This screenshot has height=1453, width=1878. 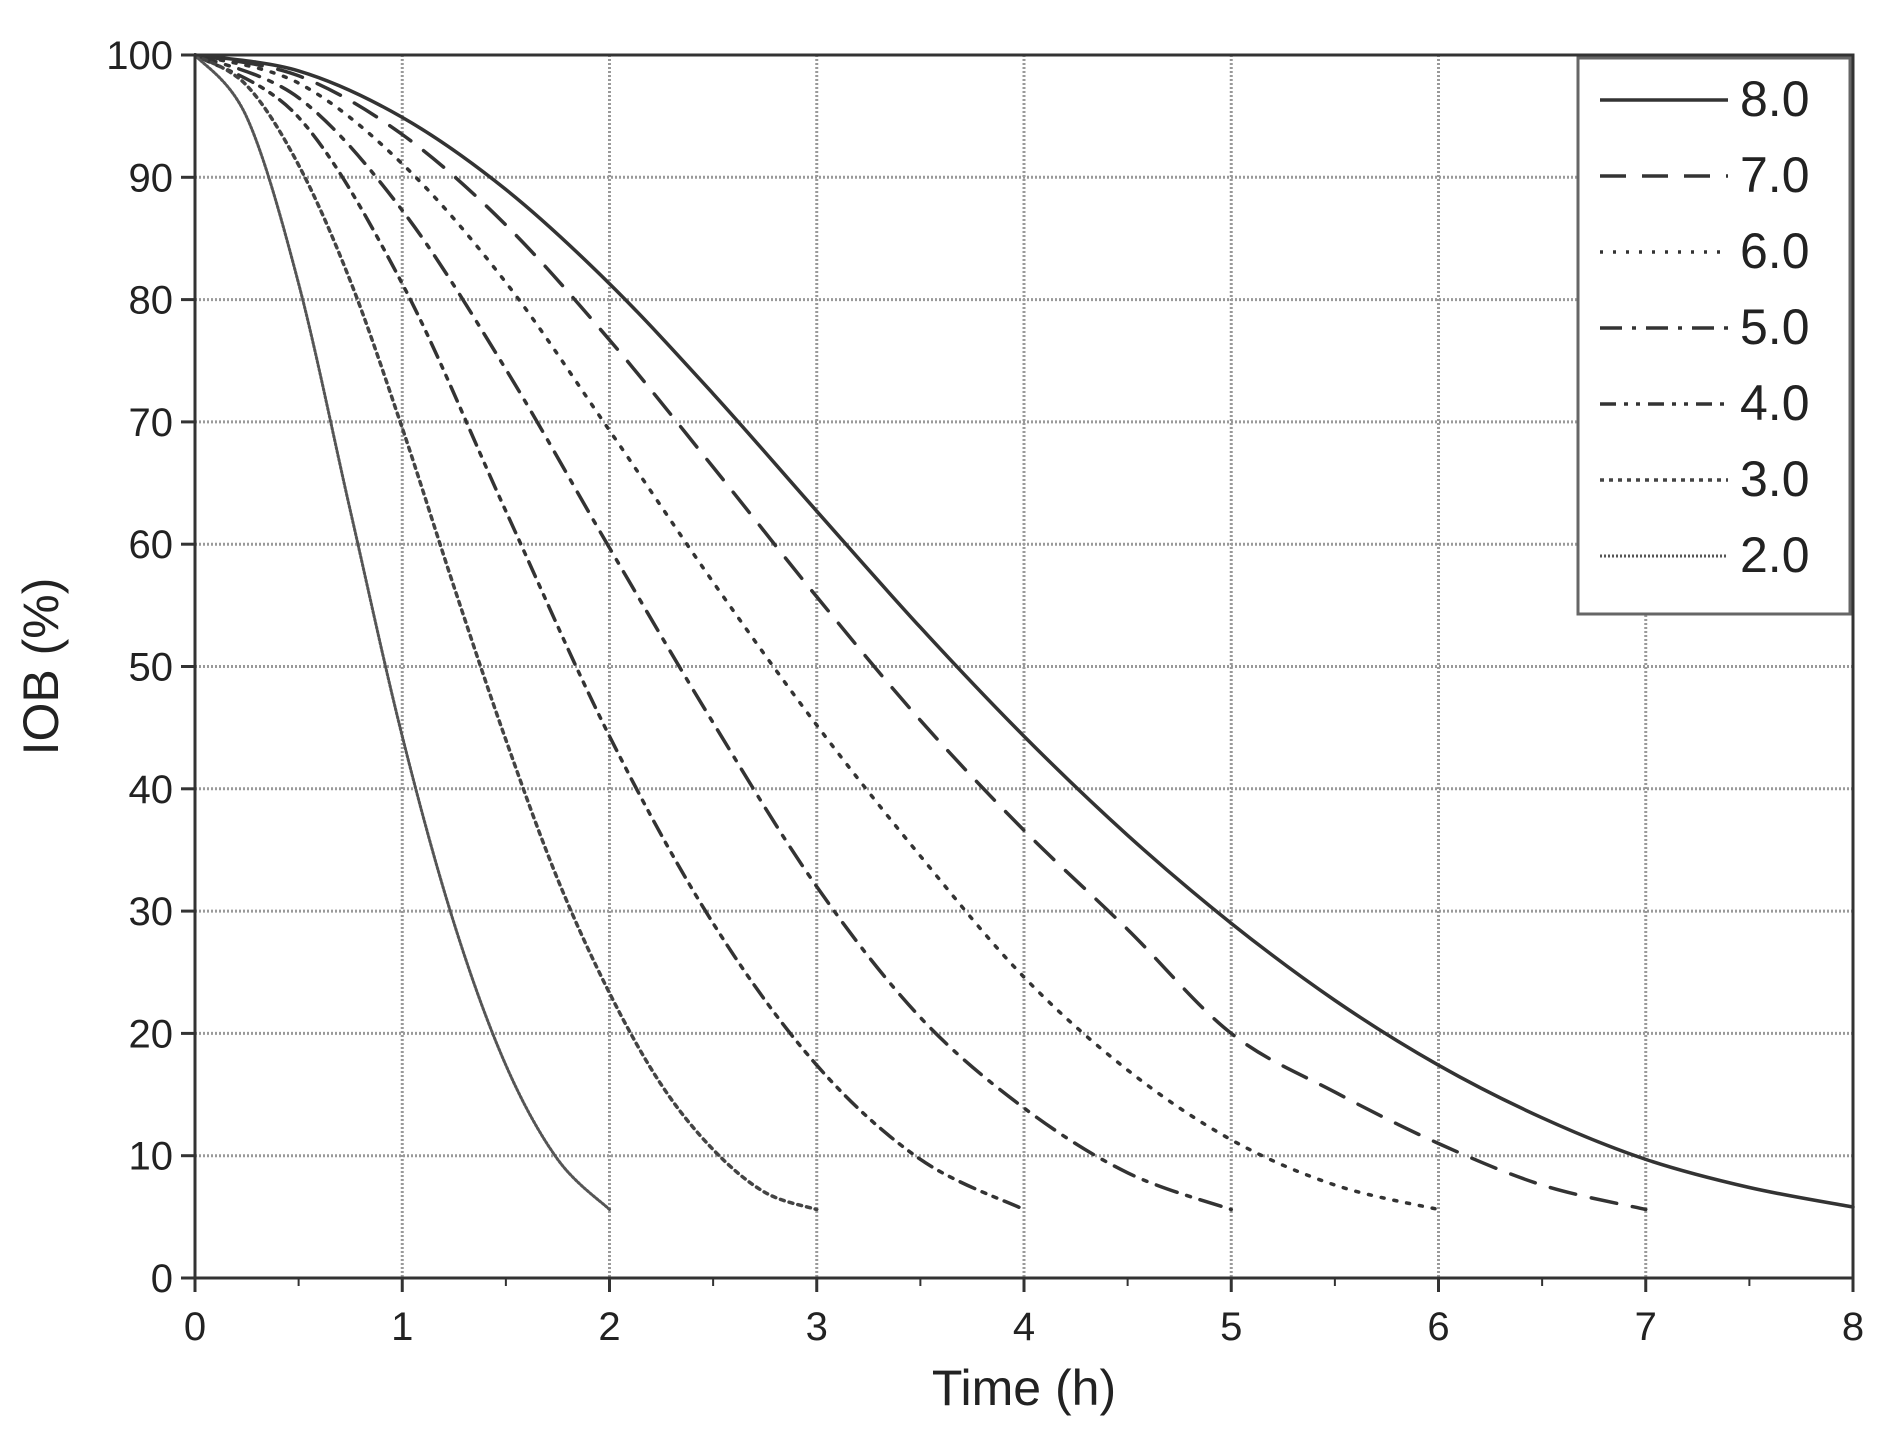 I want to click on legend: 8.0 7.0 6.0 5.0 4.0 3.0 2.0, so click(x=1714, y=336).